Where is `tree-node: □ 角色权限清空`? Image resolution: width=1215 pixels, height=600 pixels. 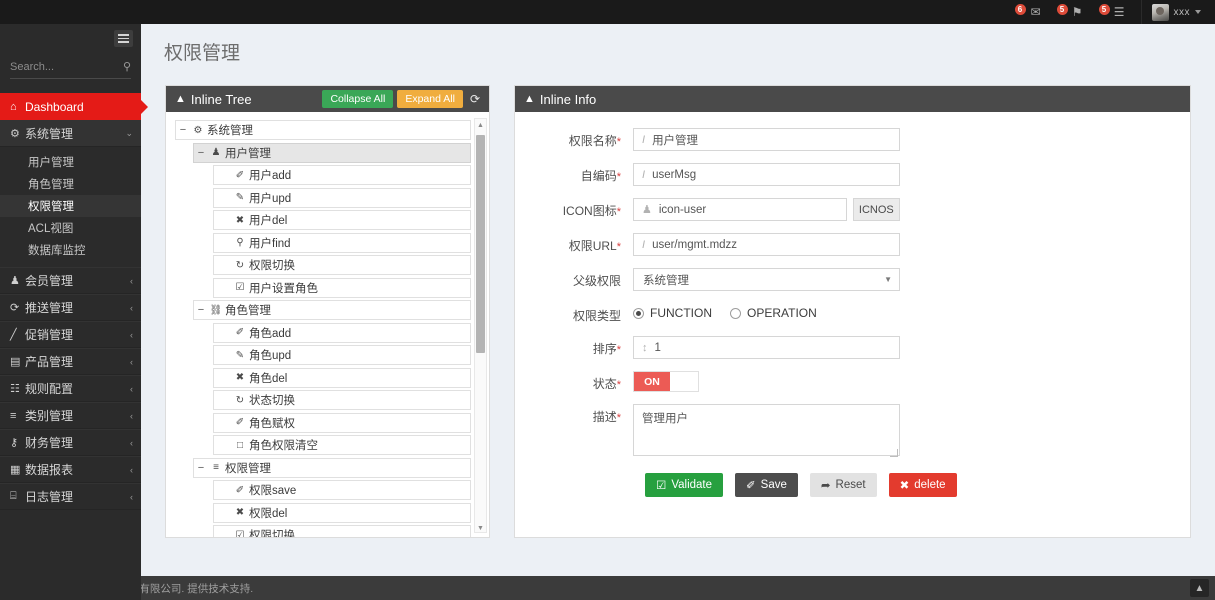 tree-node: □ 角色权限清空 is located at coordinates (342, 445).